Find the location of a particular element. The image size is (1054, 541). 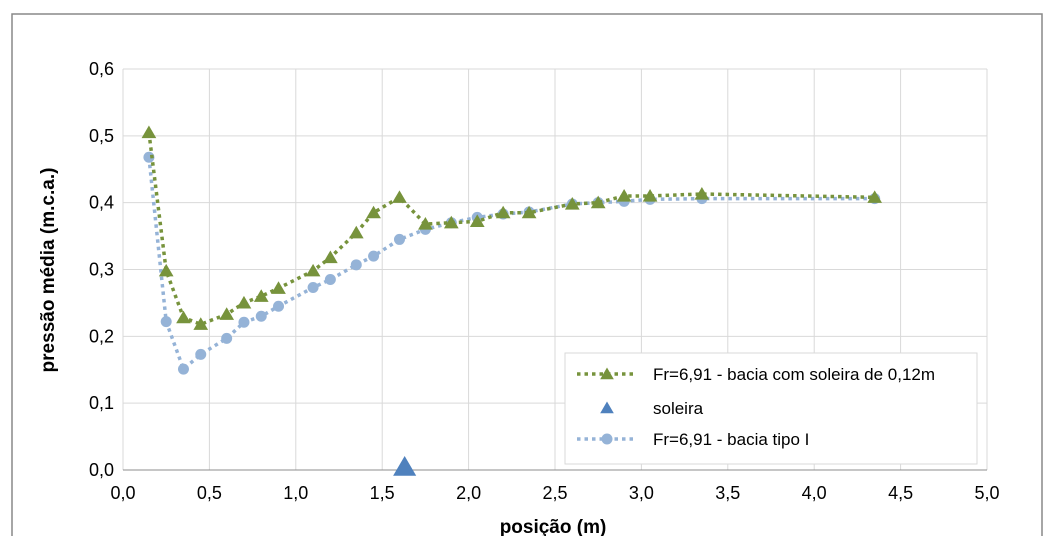

y-tick-label: 0,4 is located at coordinates (101, 203).